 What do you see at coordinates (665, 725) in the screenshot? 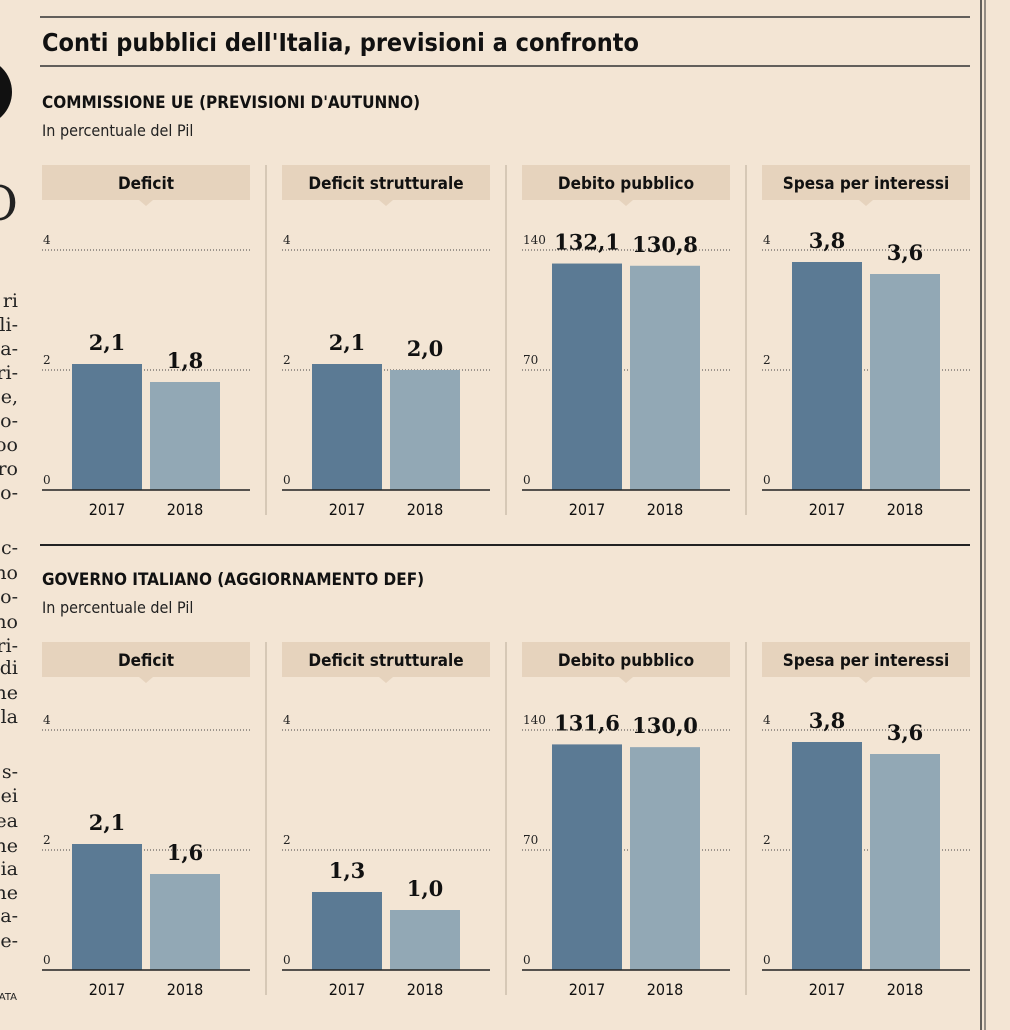
I see `value-label: 130,0` at bounding box center [665, 725].